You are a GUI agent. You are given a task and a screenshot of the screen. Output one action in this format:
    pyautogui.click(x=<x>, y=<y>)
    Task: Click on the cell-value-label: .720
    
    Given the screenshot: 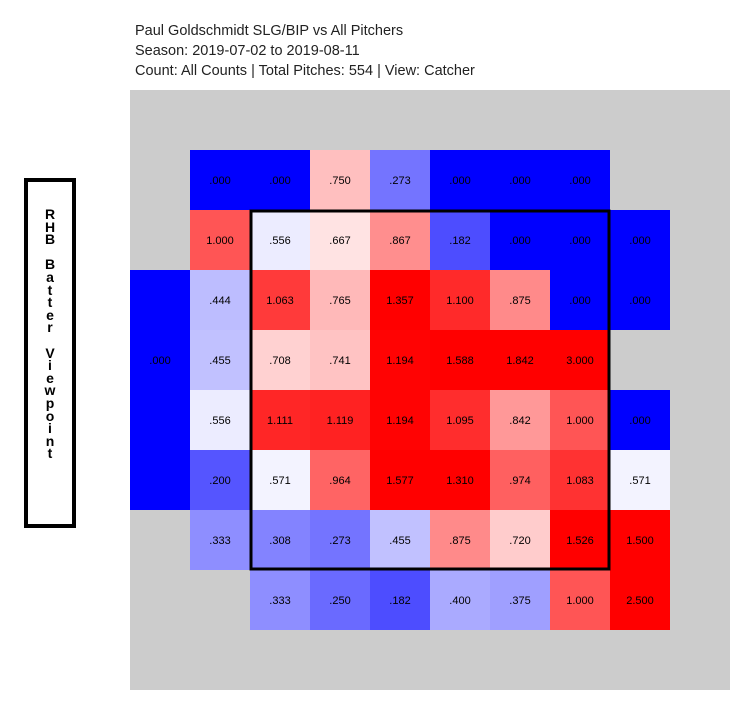 What is the action you would take?
    pyautogui.click(x=519, y=541)
    